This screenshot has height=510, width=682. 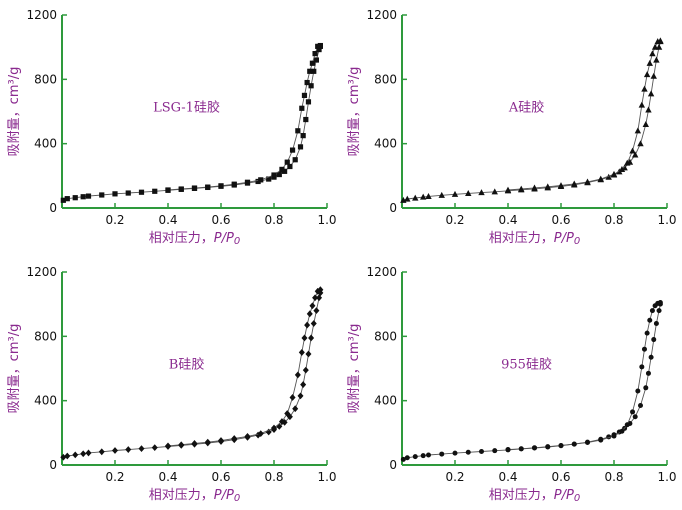 I want to click on x-axis-label: 相对压力，P/P0, so click(x=534, y=496).